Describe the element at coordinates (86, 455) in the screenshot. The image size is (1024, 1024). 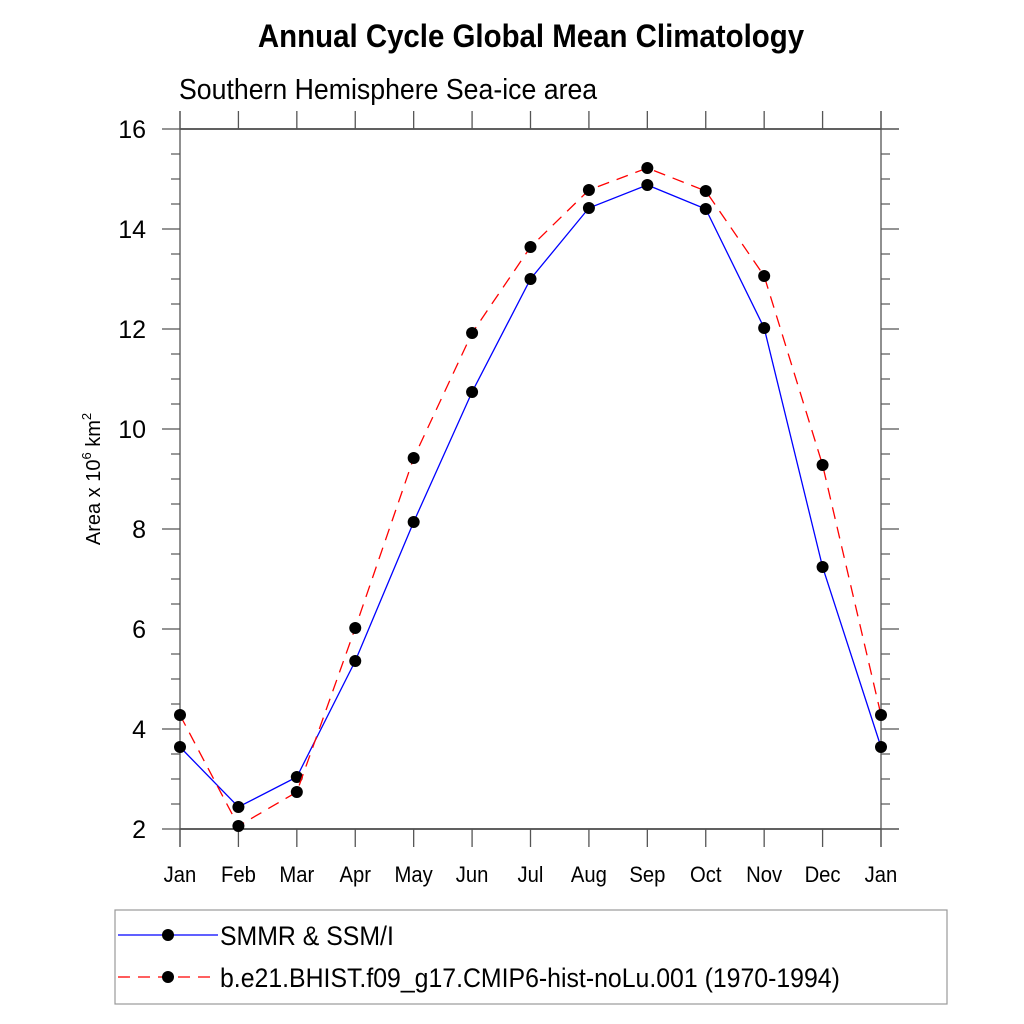
I see `y-axis-label-base-exp: 6` at that location.